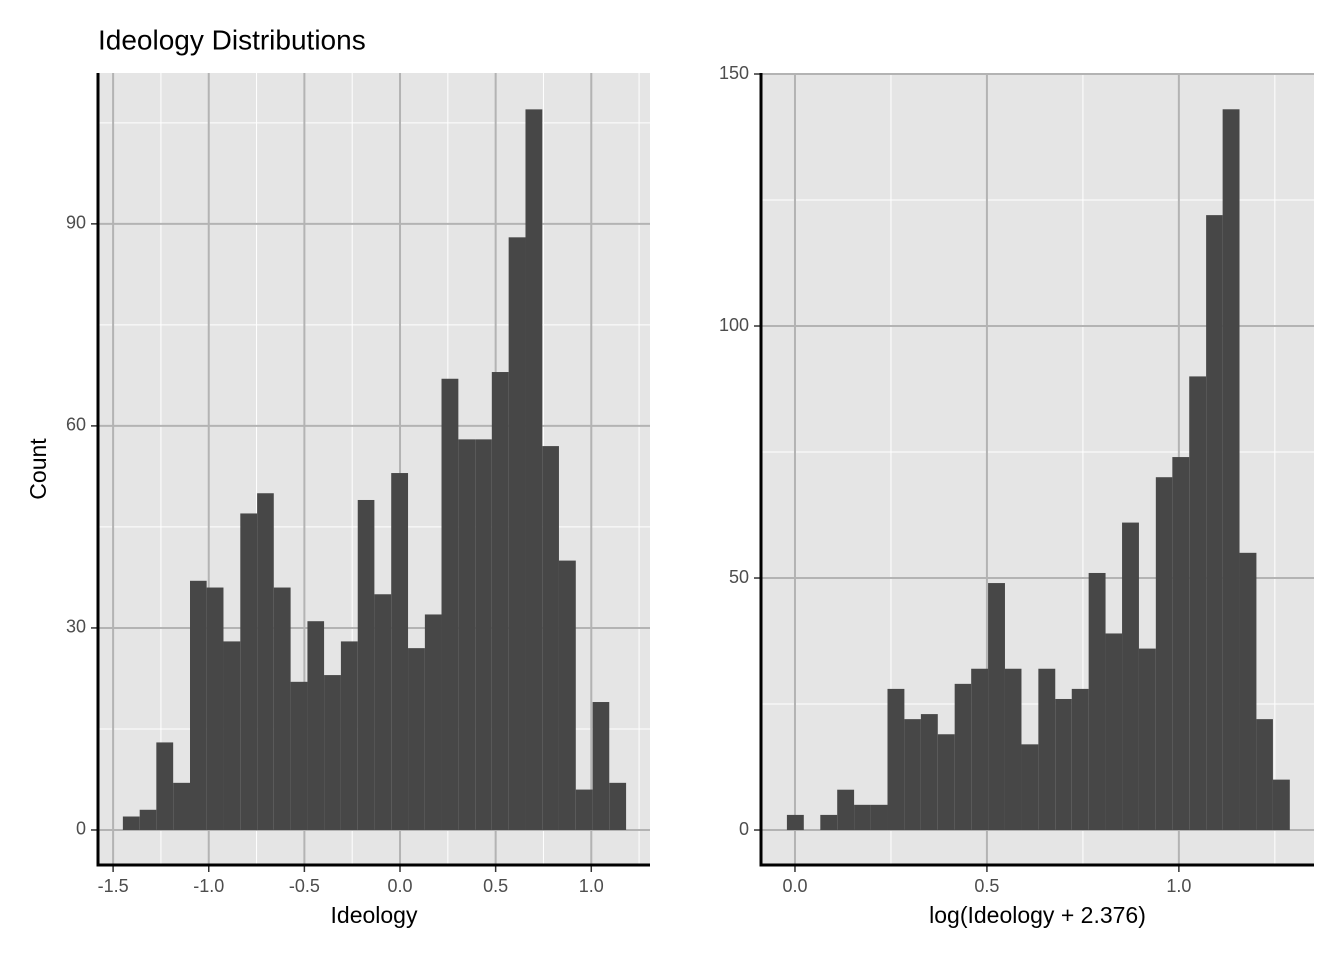 This screenshot has width=1344, height=960. What do you see at coordinates (734, 325) in the screenshot?
I see `y-tick-label: 100` at bounding box center [734, 325].